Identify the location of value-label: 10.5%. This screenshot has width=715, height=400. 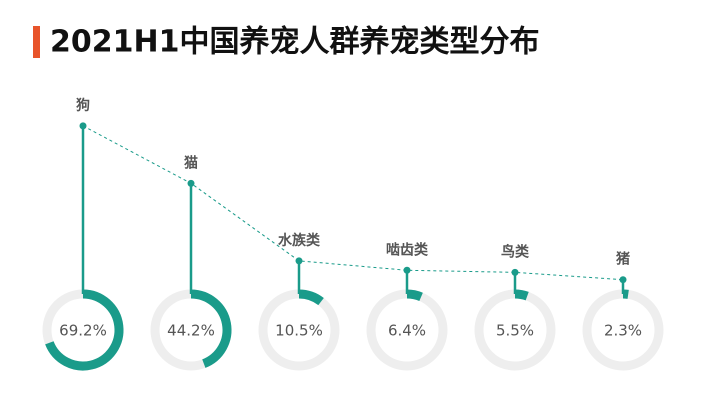
(299, 331).